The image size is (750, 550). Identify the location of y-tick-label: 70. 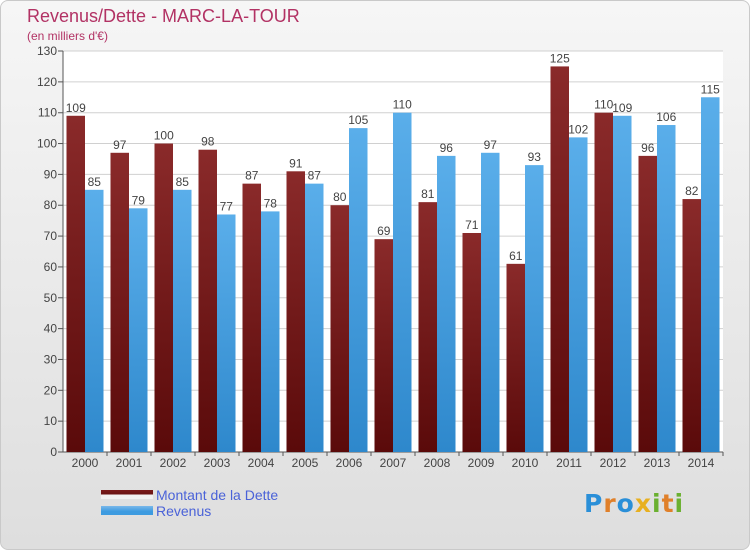
(51, 236).